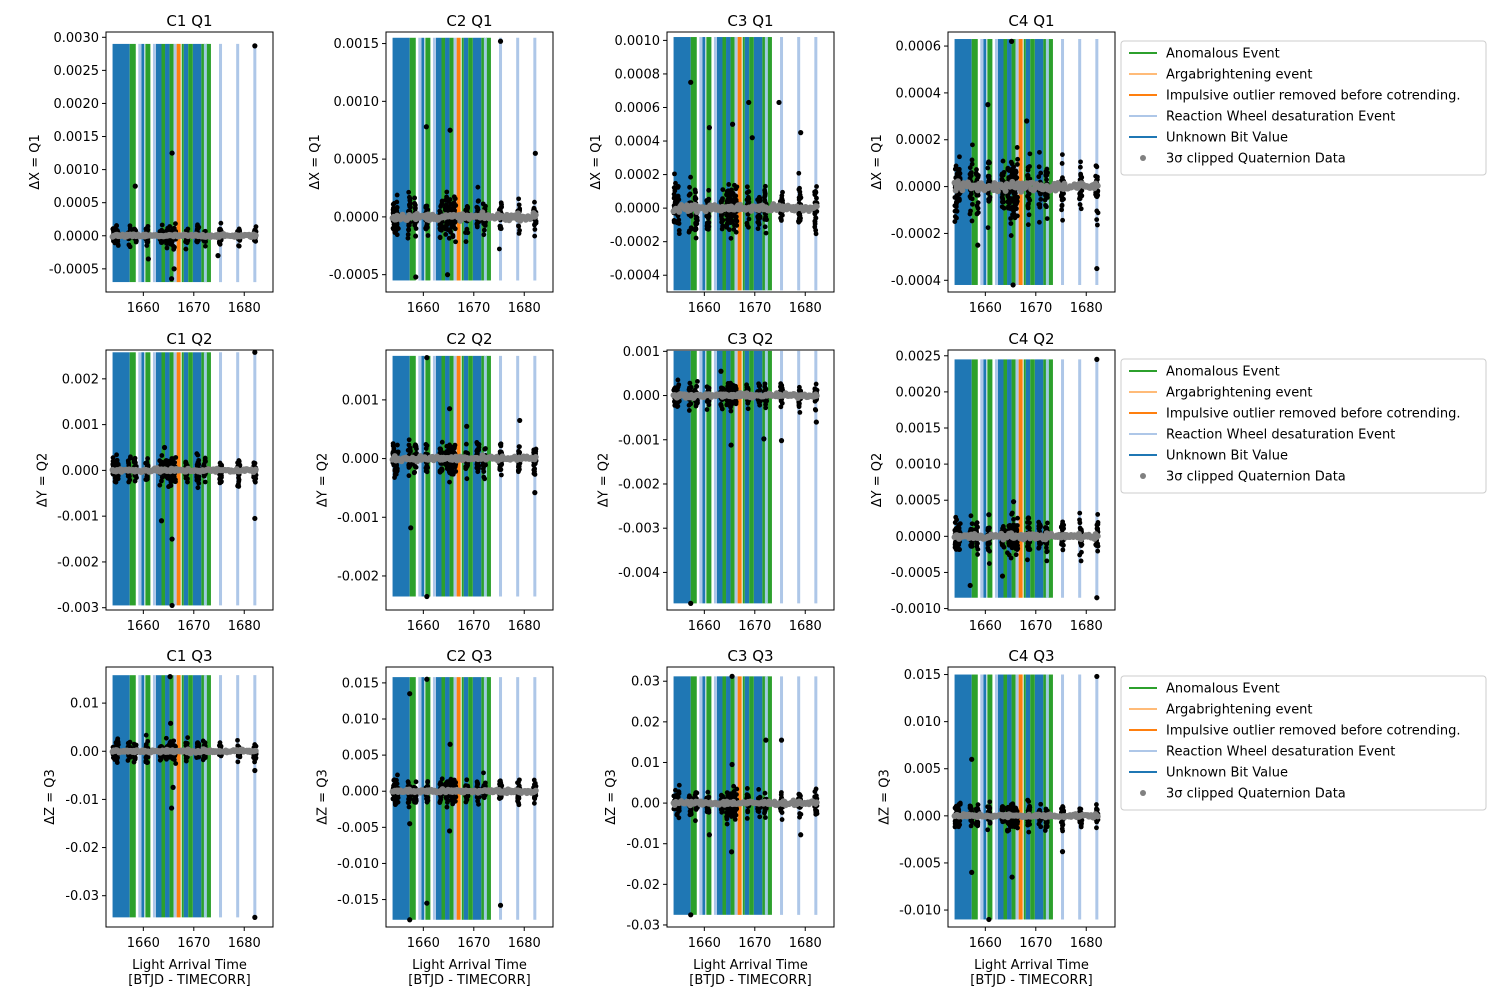  Describe the element at coordinates (1086, 626) in the screenshot. I see `x-tick-label: 1680` at that location.